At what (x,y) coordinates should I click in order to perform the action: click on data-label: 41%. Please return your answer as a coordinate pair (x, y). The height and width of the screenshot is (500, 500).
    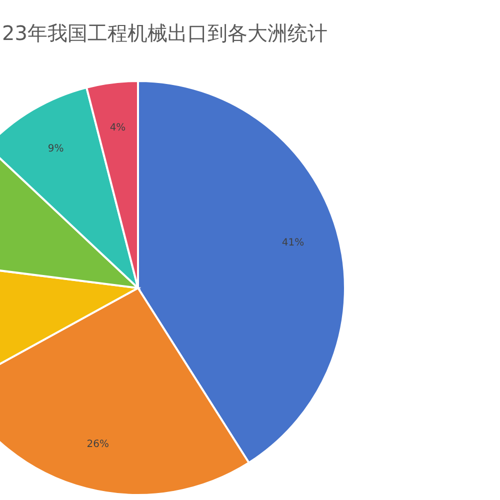
    Looking at the image, I should click on (293, 242).